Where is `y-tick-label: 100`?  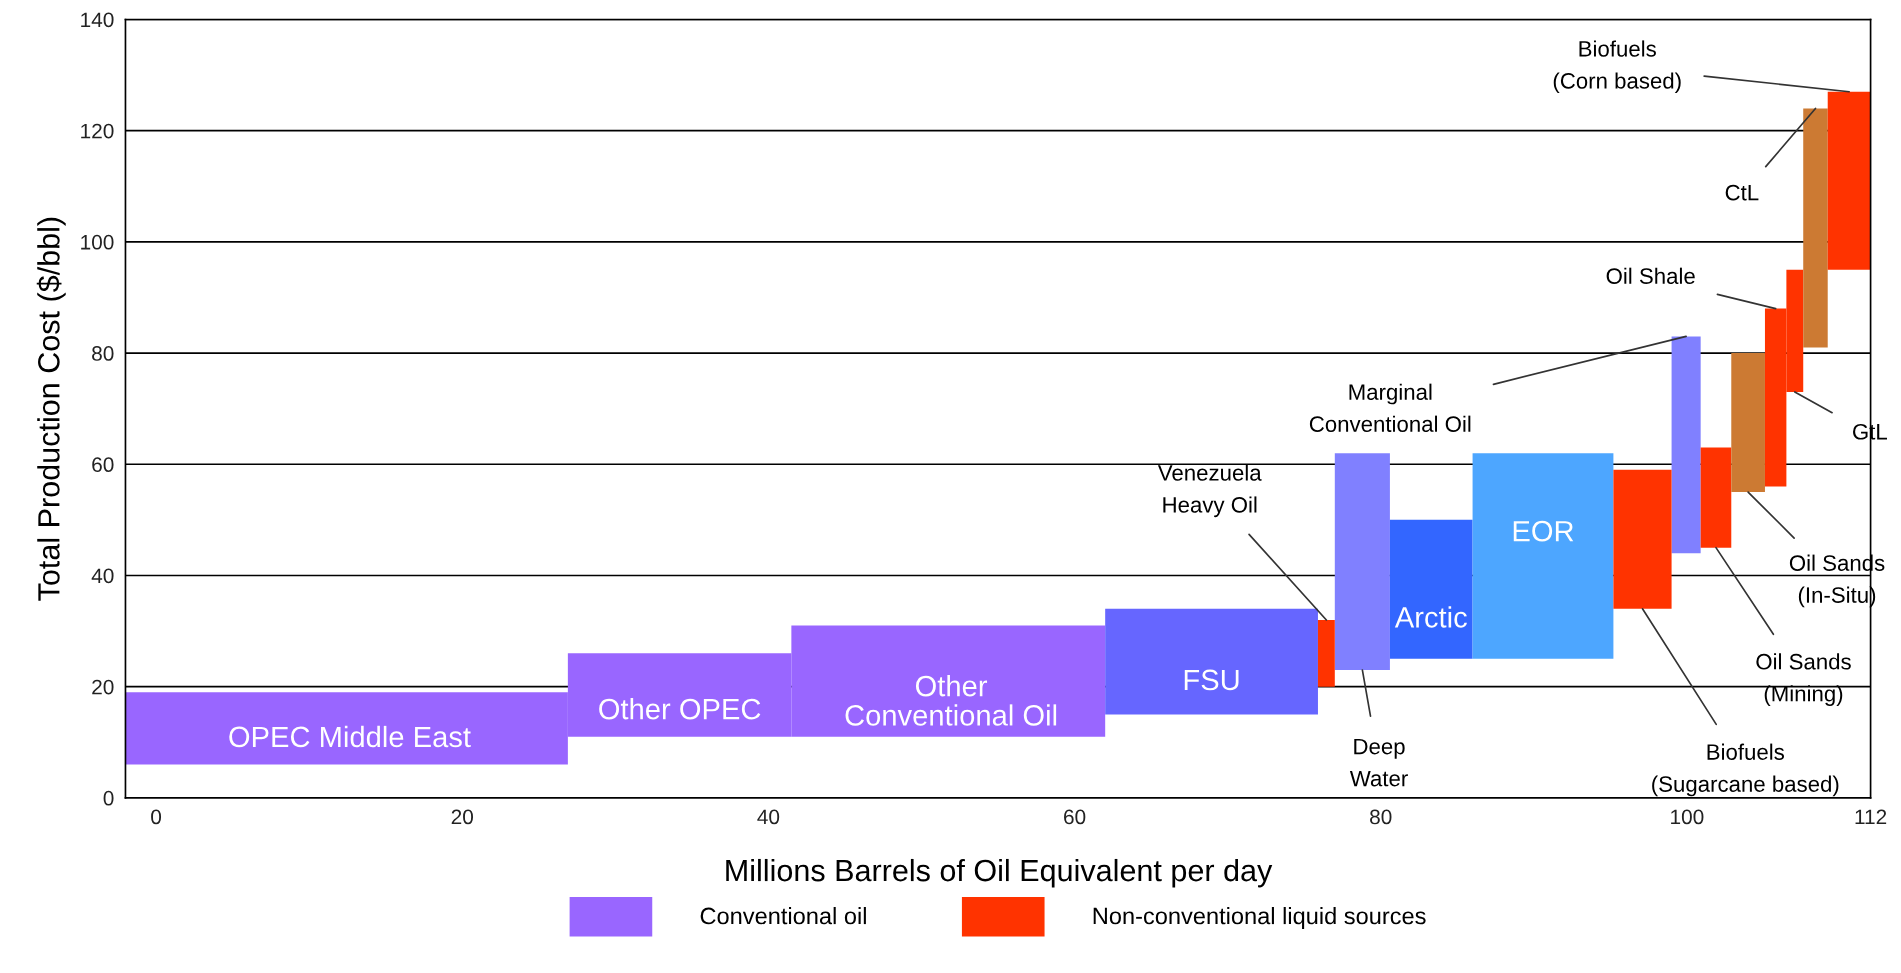 y-tick-label: 100 is located at coordinates (97, 242).